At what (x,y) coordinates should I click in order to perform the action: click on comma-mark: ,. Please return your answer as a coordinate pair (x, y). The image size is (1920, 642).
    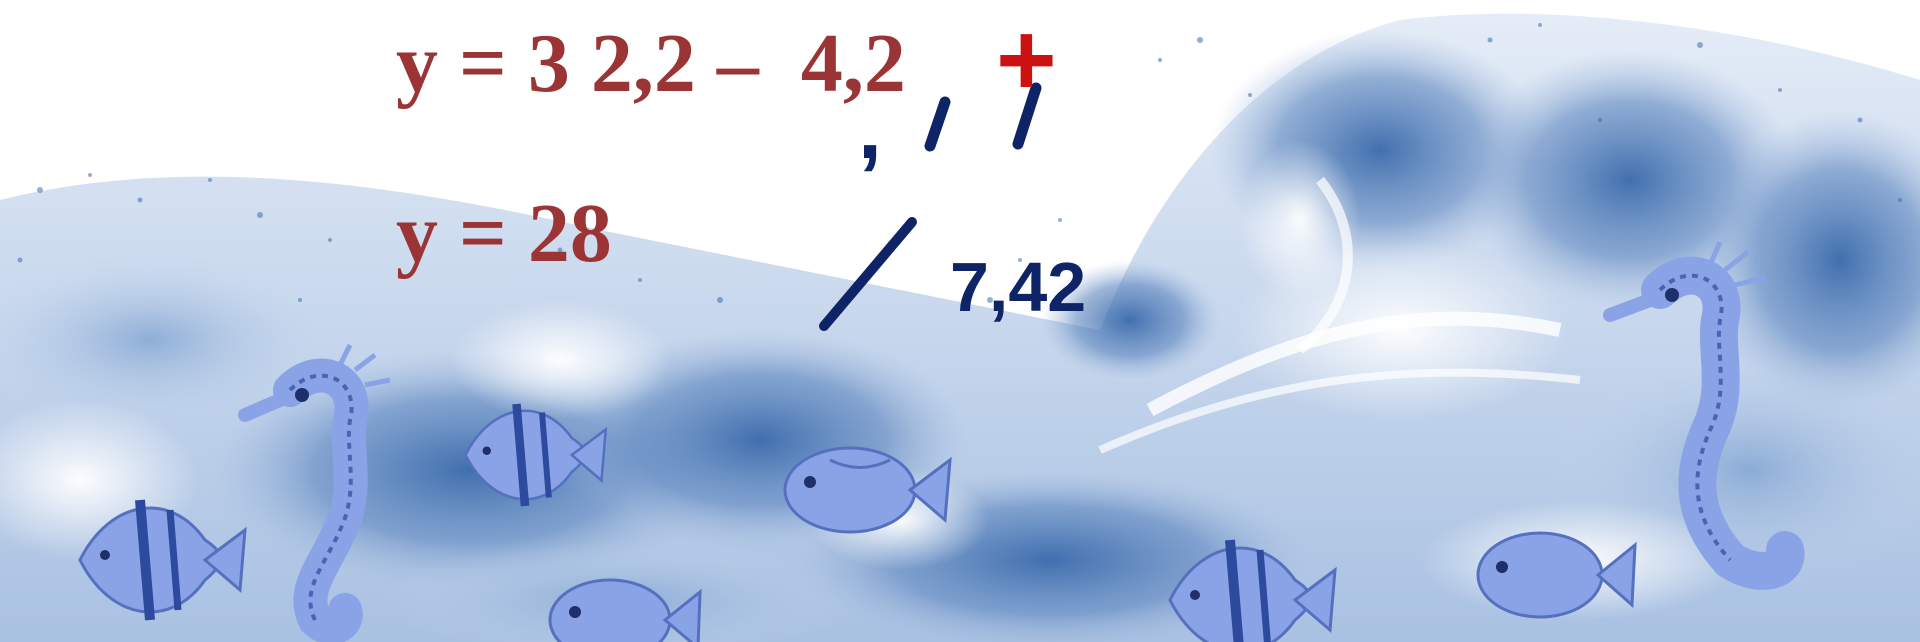
    Looking at the image, I should click on (870, 129).